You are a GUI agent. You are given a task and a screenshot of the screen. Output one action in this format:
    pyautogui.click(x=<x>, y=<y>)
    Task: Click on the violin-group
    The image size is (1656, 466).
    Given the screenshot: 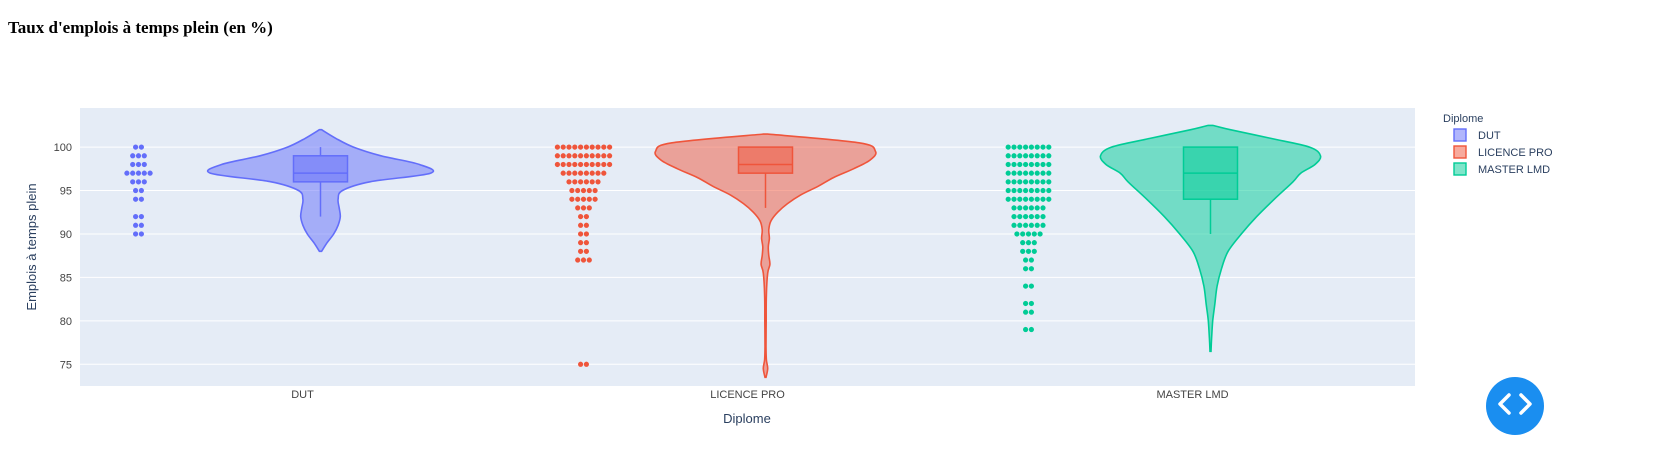 What is the action you would take?
    pyautogui.click(x=1163, y=238)
    